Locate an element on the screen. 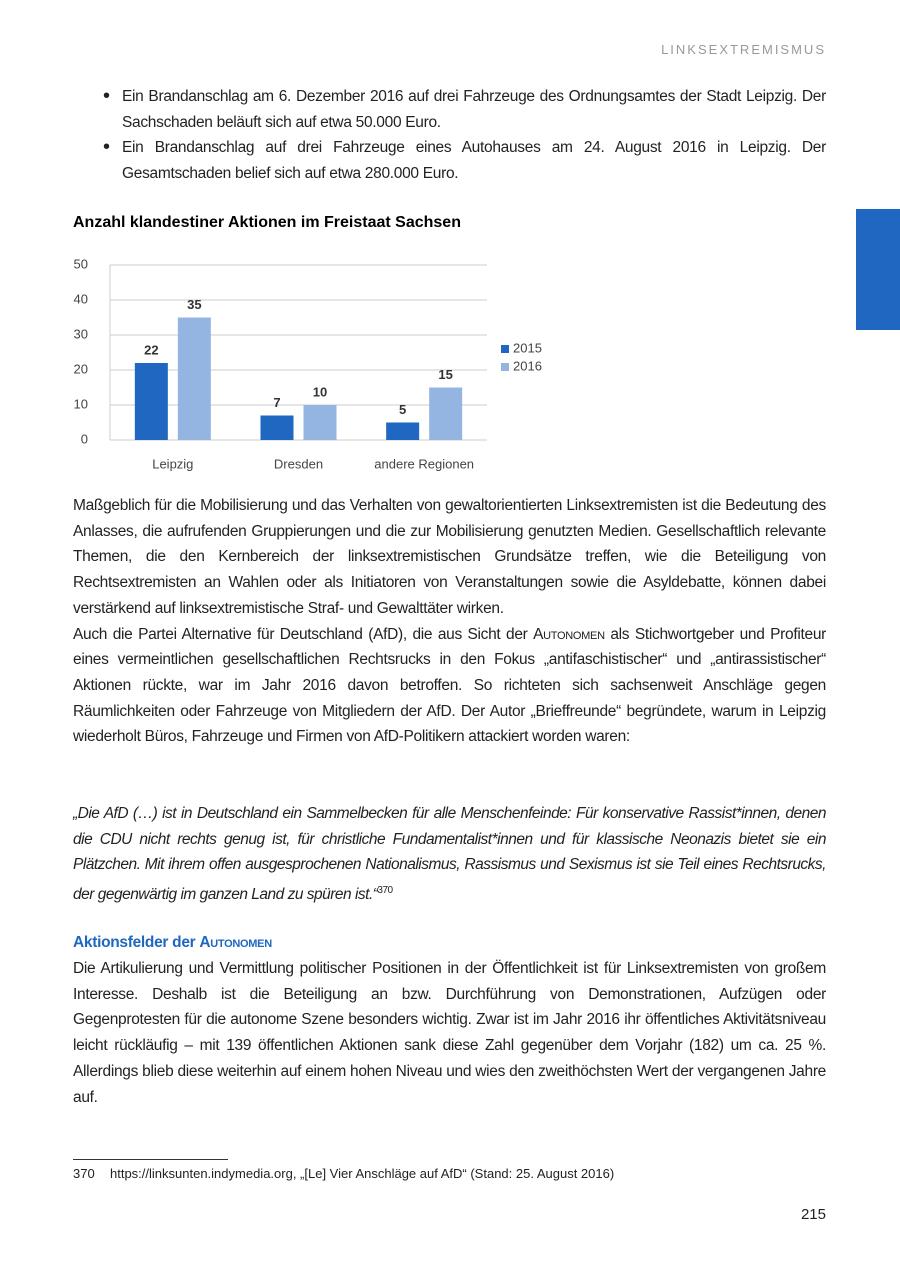 The image size is (900, 1276). legend-label: 2016 is located at coordinates (527, 365).